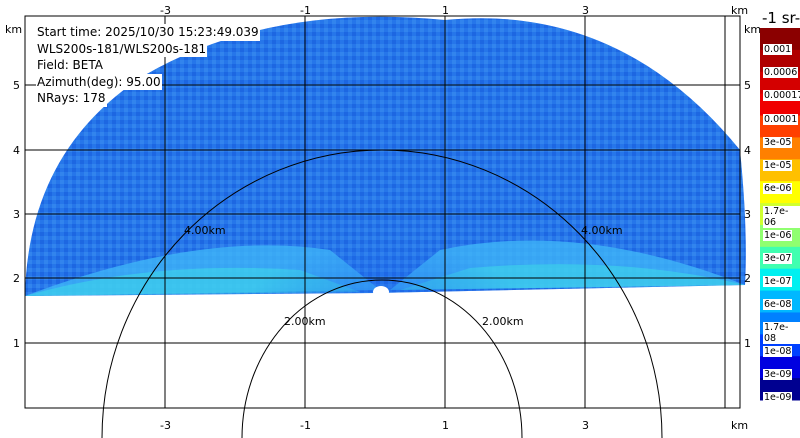 Image resolution: width=800 pixels, height=438 pixels. Describe the element at coordinates (778, 165) in the screenshot. I see `colorbar-label: 1e-05` at that location.